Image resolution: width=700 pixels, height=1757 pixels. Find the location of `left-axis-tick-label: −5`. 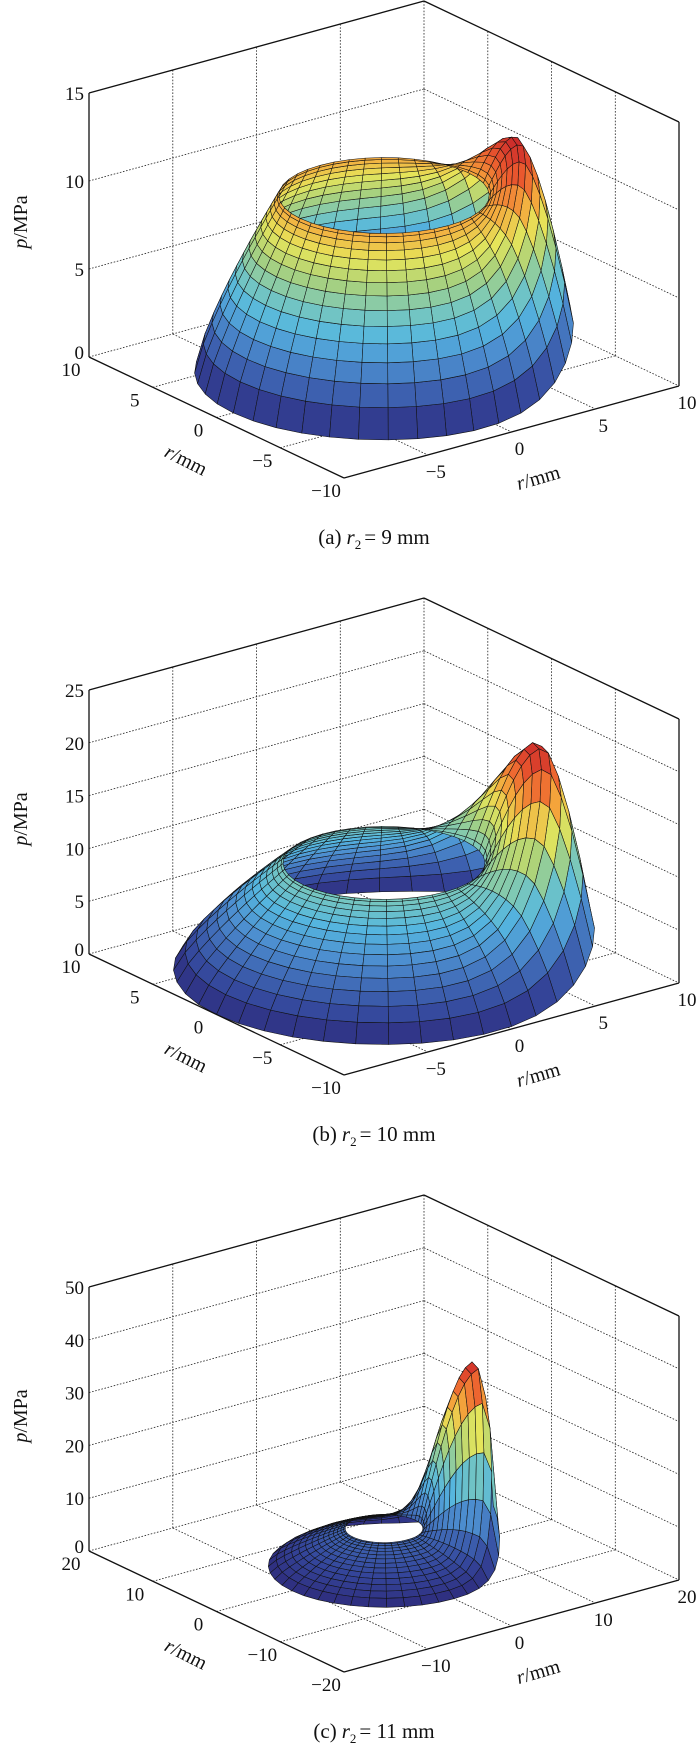

left-axis-tick-label: −5 is located at coordinates (262, 1058).